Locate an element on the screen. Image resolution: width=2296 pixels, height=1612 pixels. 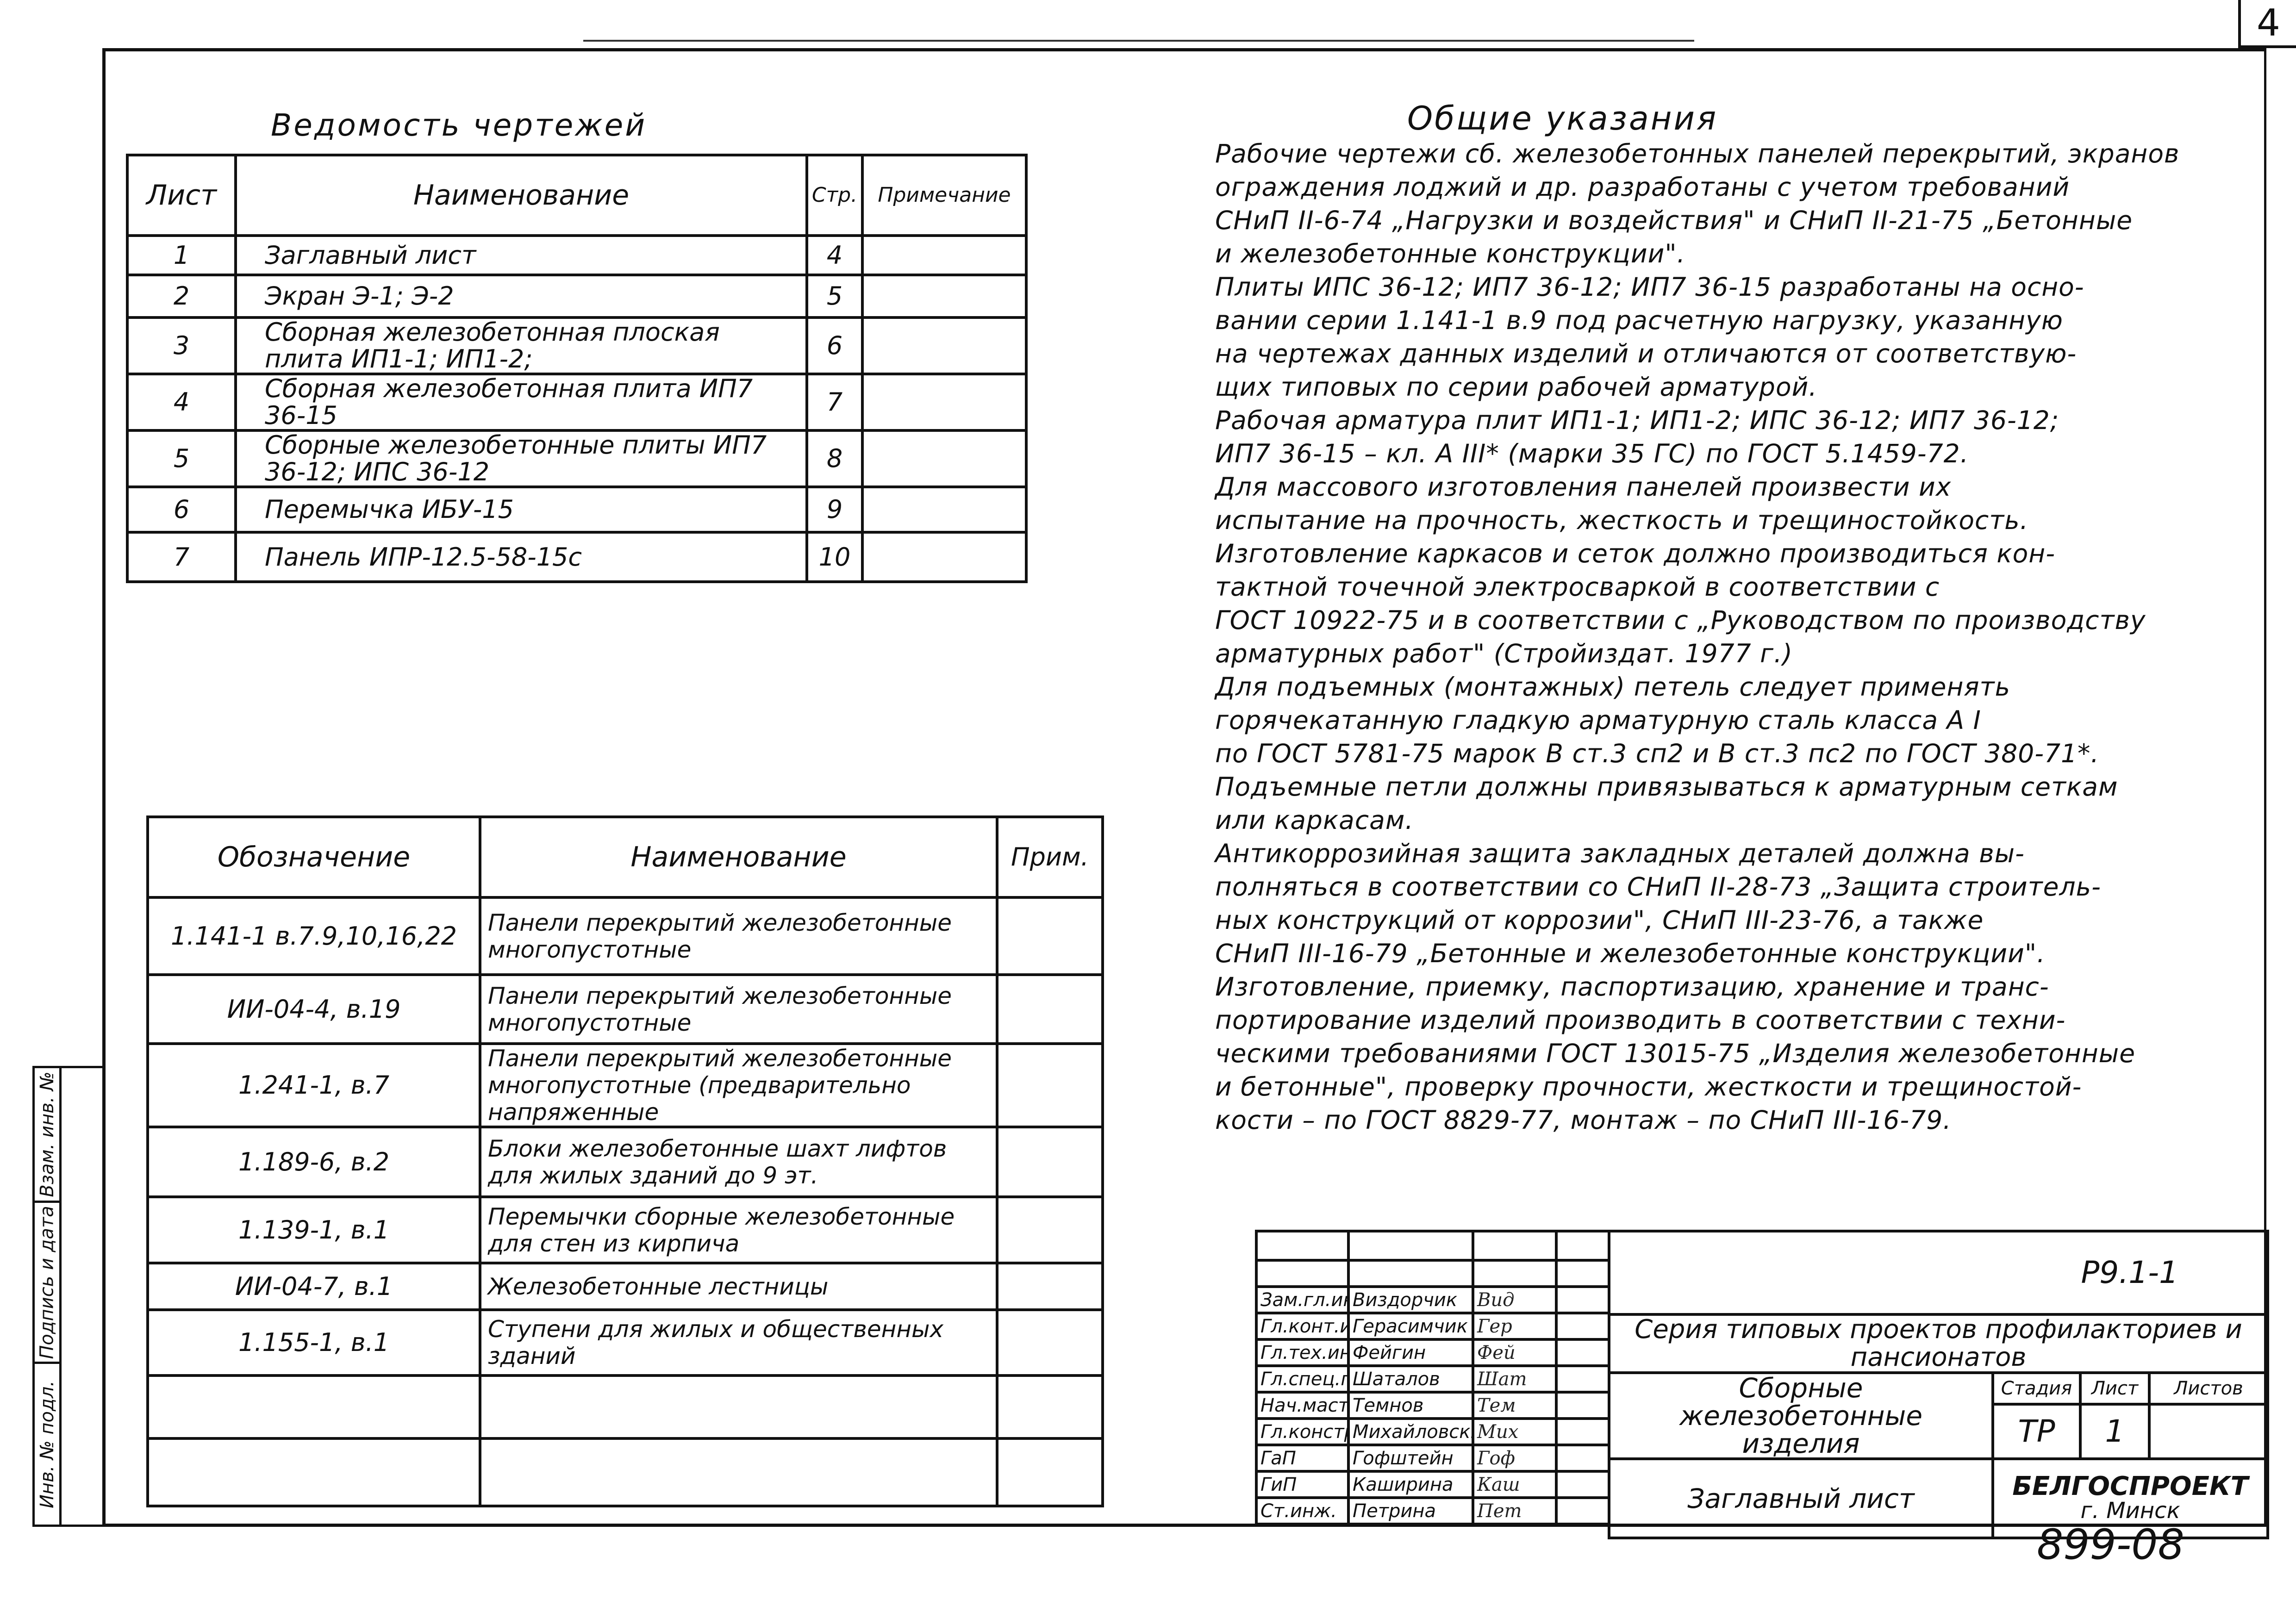
table-row is located at coordinates (625, 1472).